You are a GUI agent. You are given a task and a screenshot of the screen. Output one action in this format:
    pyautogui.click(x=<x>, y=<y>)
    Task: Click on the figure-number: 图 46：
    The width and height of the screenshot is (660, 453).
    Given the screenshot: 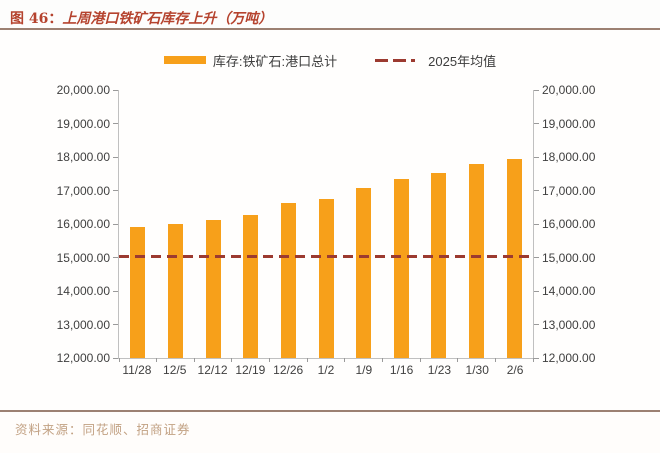 What is the action you would take?
    pyautogui.click(x=36, y=19)
    